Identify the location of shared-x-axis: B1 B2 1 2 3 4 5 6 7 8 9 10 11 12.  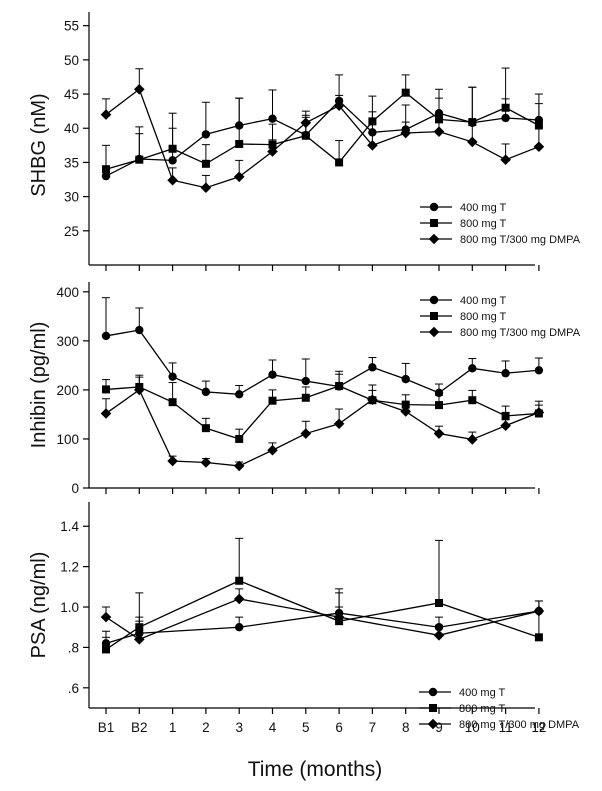
(322, 727).